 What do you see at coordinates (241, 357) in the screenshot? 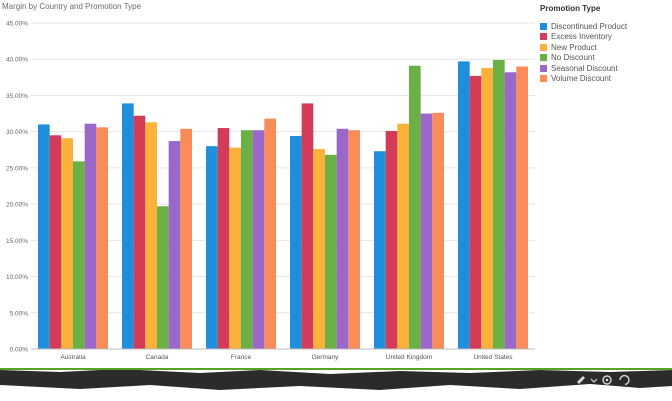
I see `x-tick-label: France` at bounding box center [241, 357].